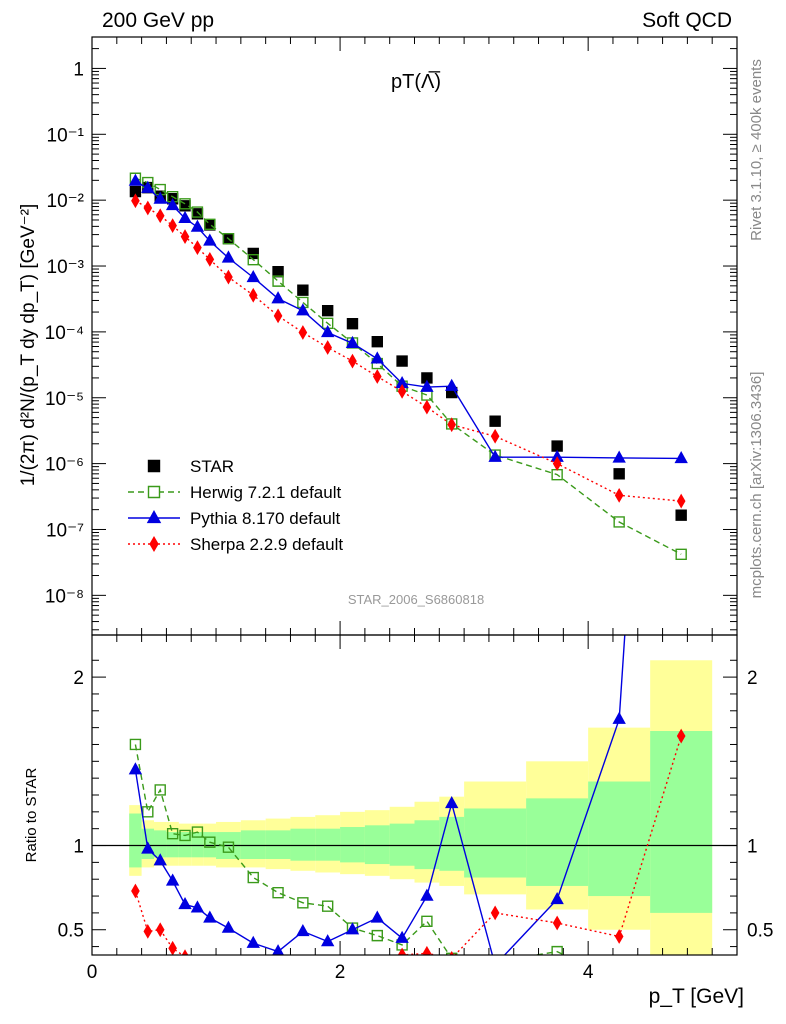 The height and width of the screenshot is (1024, 786). What do you see at coordinates (350, 849) in the screenshot?
I see `ratio-line` at bounding box center [350, 849].